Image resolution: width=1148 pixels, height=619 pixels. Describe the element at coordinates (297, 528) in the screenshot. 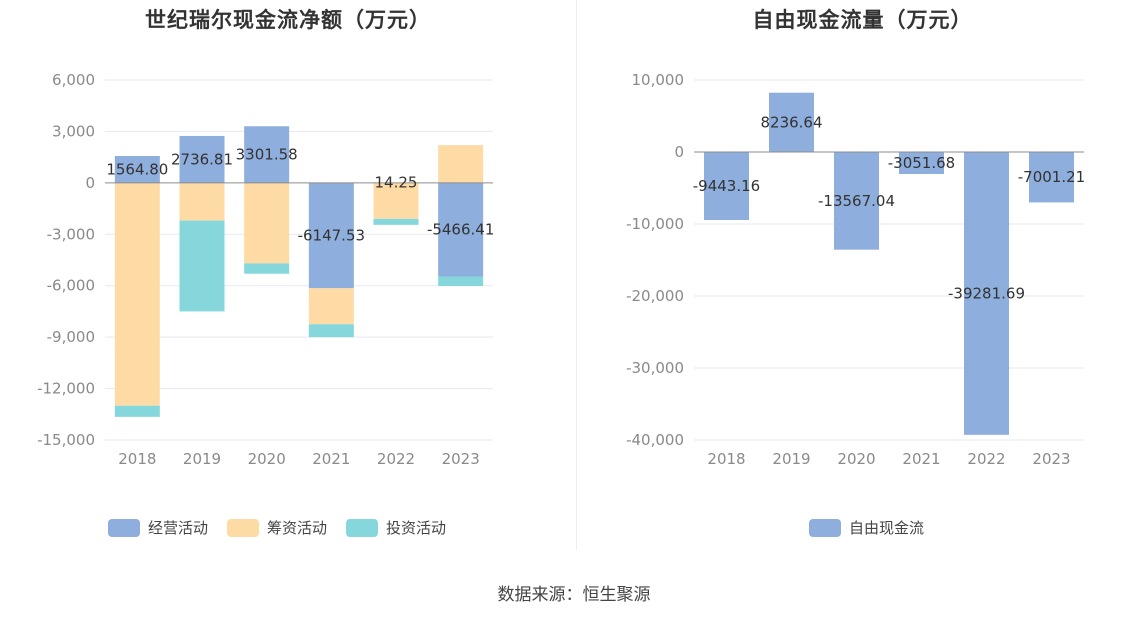

I see `legend-label: 筹资活动` at that location.